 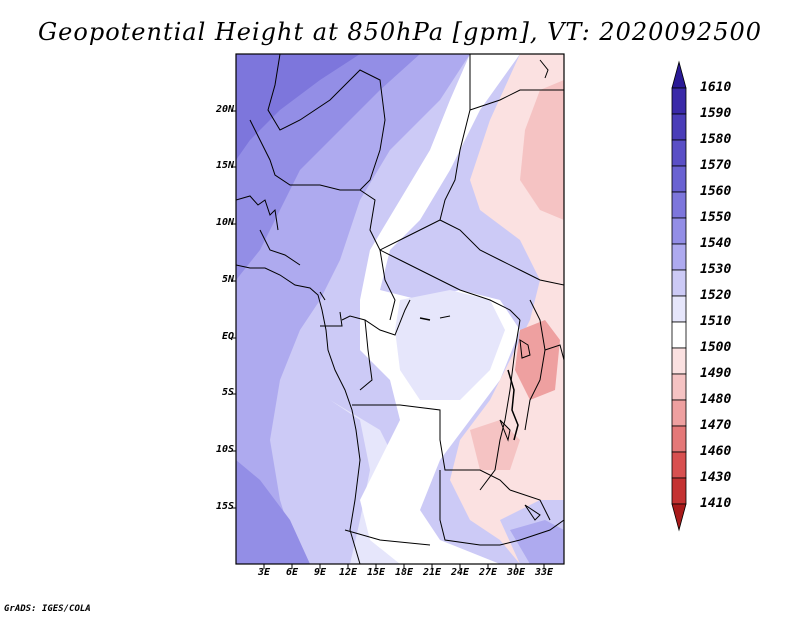 What do you see at coordinates (716, 347) in the screenshot?
I see `colorbar-label-1500: 1500` at bounding box center [716, 347].